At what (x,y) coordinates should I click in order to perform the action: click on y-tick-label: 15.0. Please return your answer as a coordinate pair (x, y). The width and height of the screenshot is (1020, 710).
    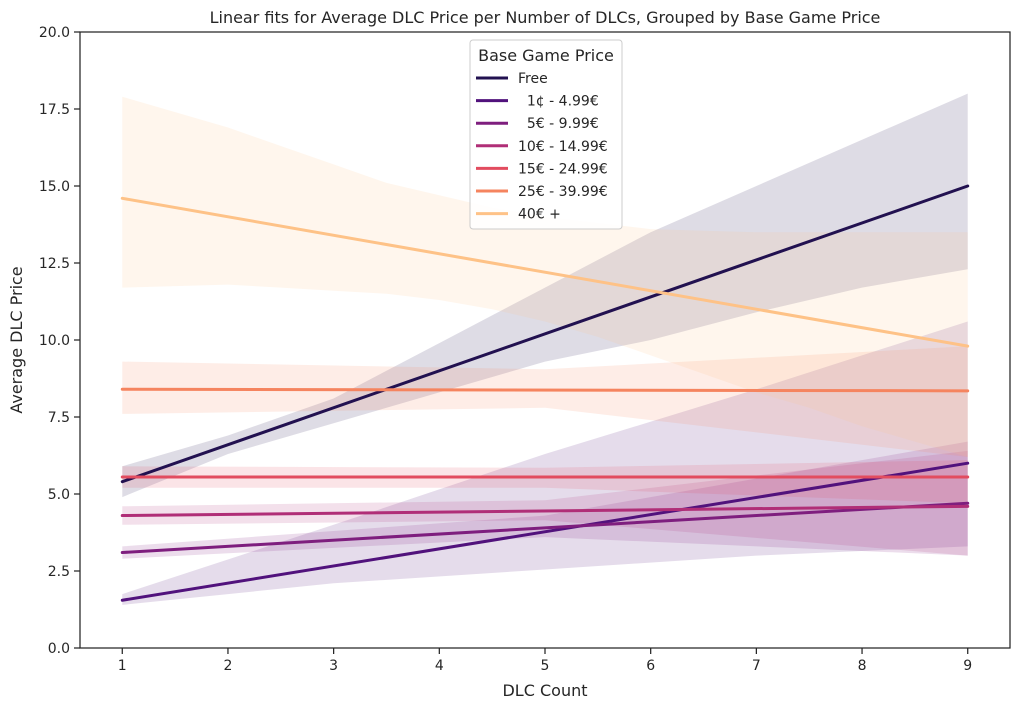
    Looking at the image, I should click on (54, 187).